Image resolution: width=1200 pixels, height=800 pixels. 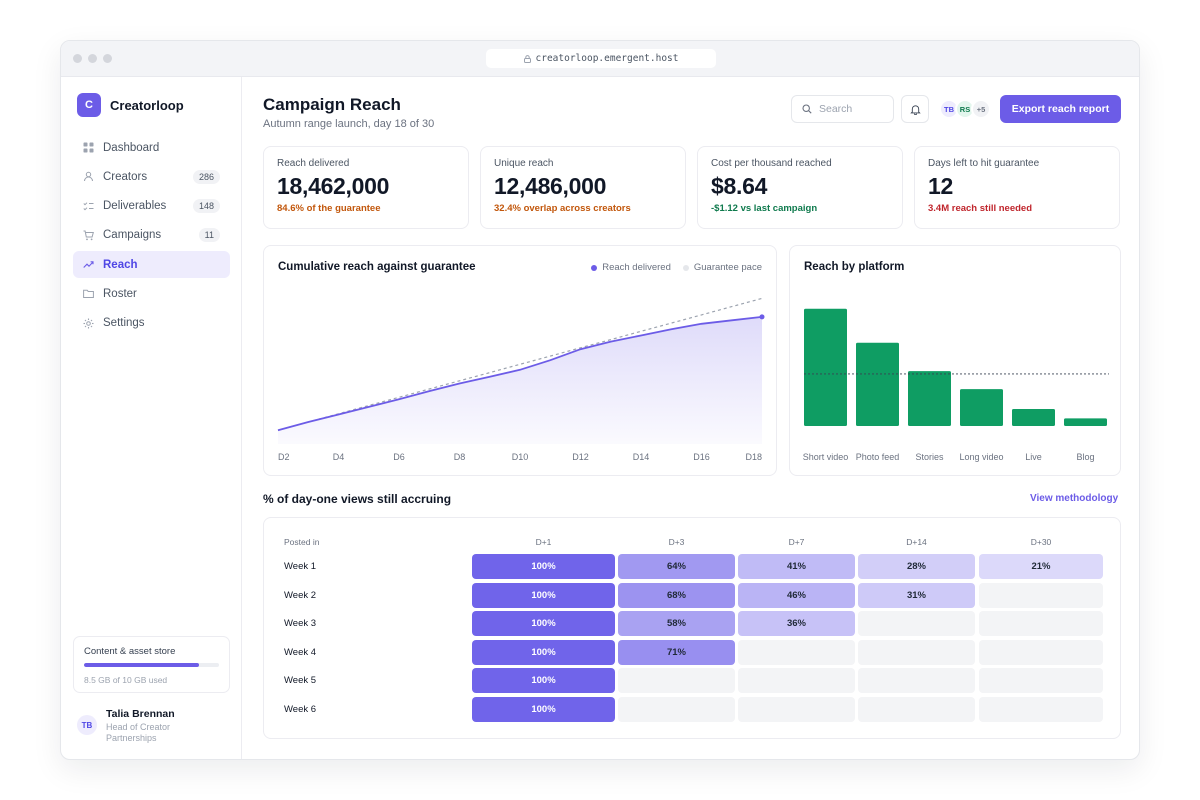 What do you see at coordinates (916, 542) in the screenshot?
I see `column-header: D+14` at bounding box center [916, 542].